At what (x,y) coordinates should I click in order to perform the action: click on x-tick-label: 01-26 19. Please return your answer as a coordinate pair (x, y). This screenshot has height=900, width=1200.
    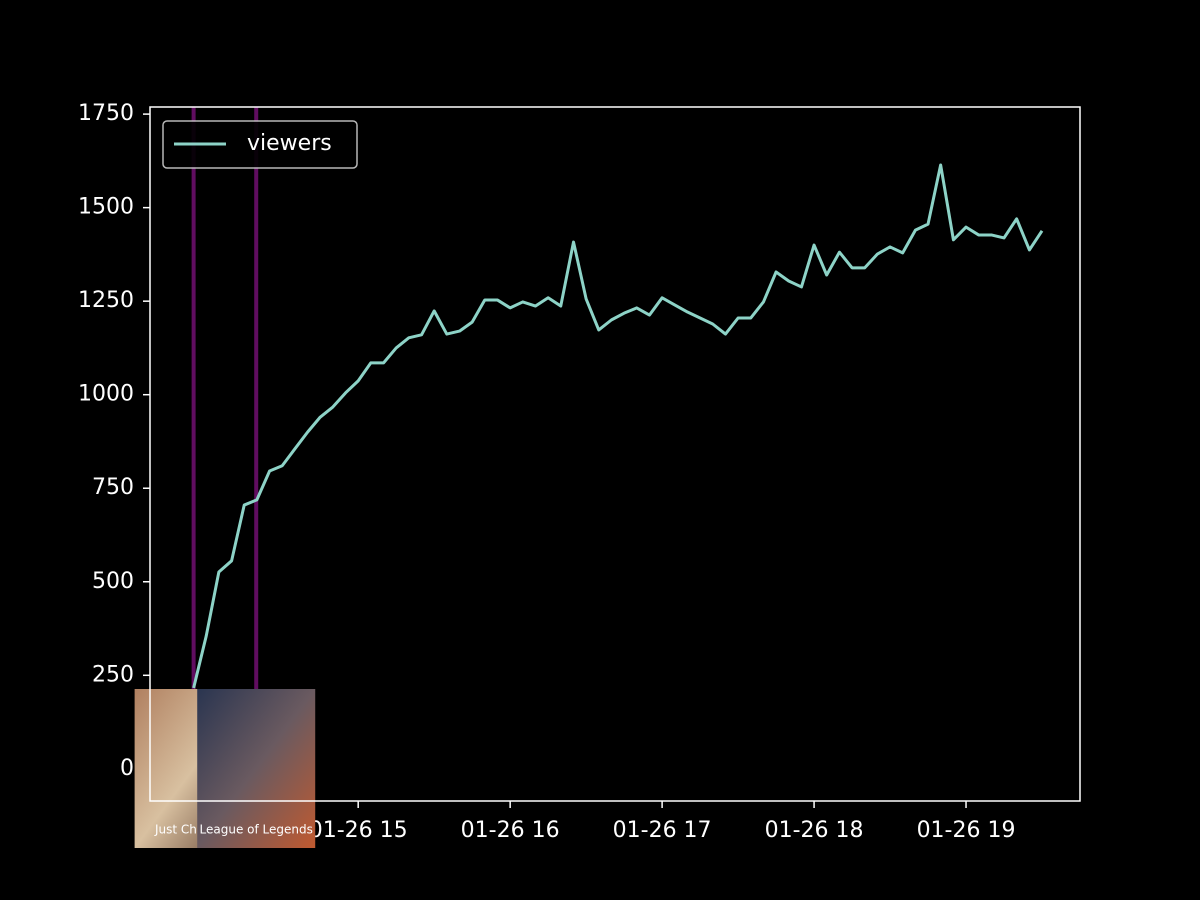
    Looking at the image, I should click on (966, 830).